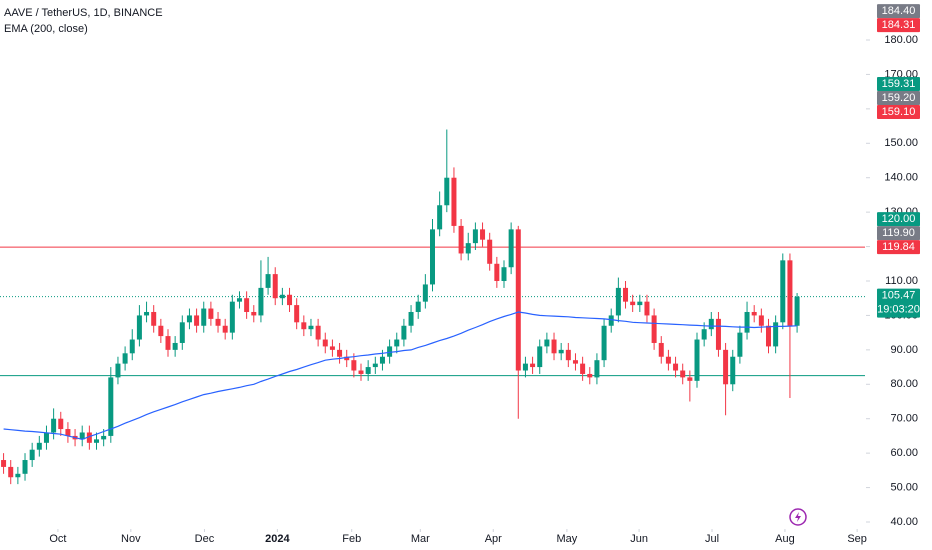 The width and height of the screenshot is (932, 550). I want to click on last-price-box, so click(898, 303).